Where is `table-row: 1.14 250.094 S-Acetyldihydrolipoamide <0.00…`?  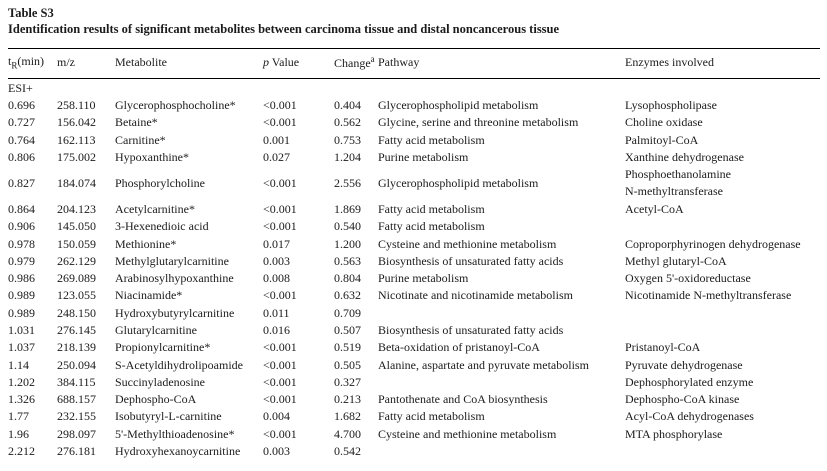
table-row: 1.14 250.094 S-Acetyldihydrolipoamide <0.00… is located at coordinates (414, 364).